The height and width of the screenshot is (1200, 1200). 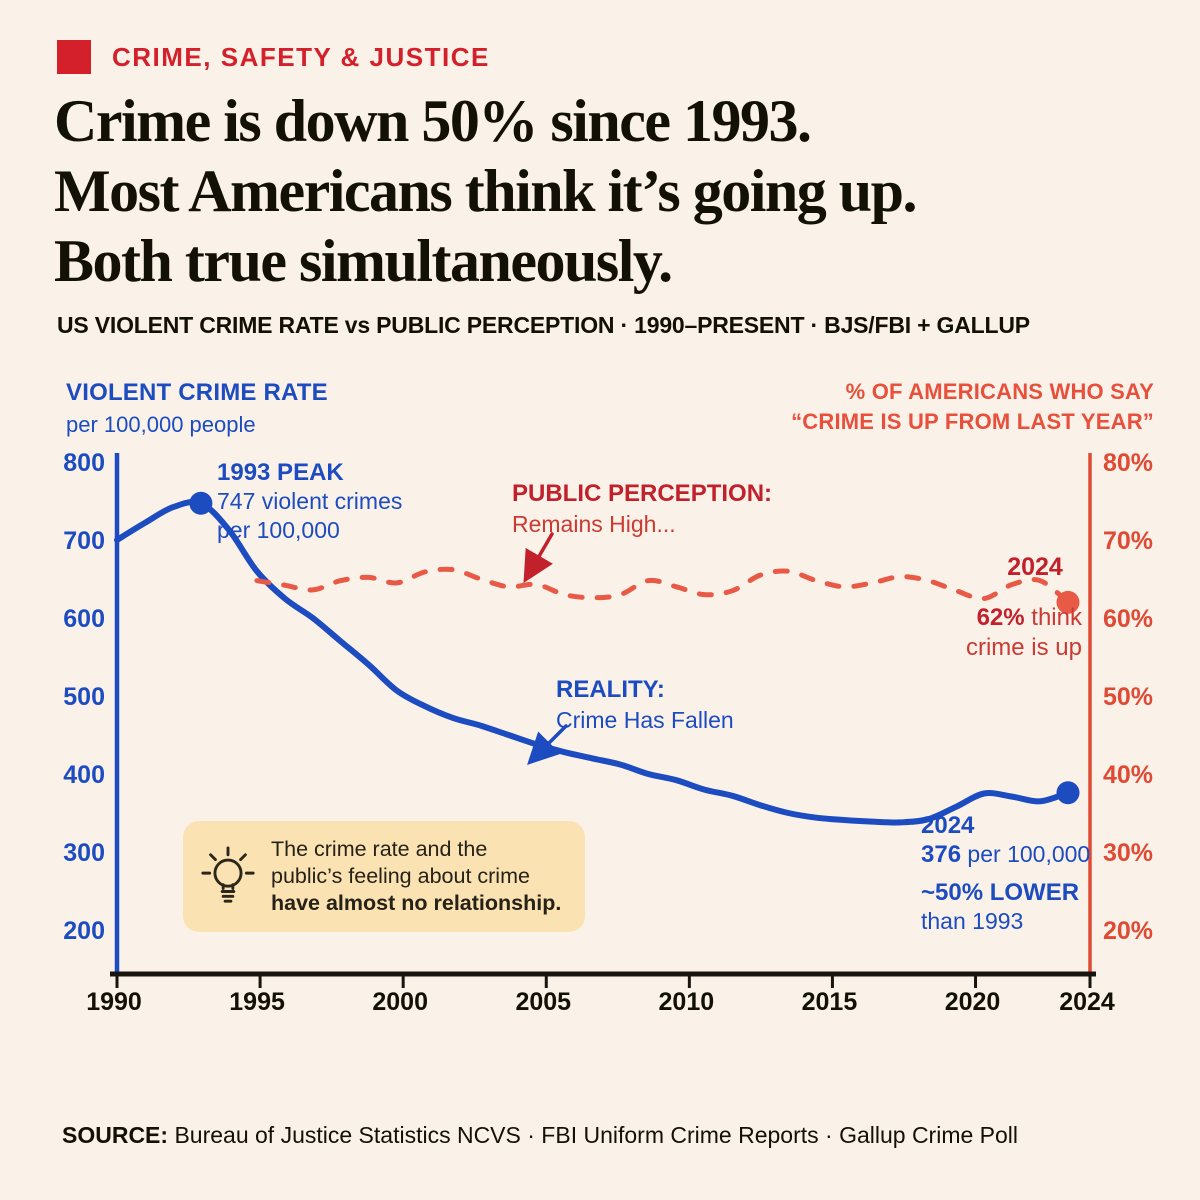 What do you see at coordinates (642, 493) in the screenshot?
I see `annotation-public-perception-title: PUBLIC PERCEPTION:` at bounding box center [642, 493].